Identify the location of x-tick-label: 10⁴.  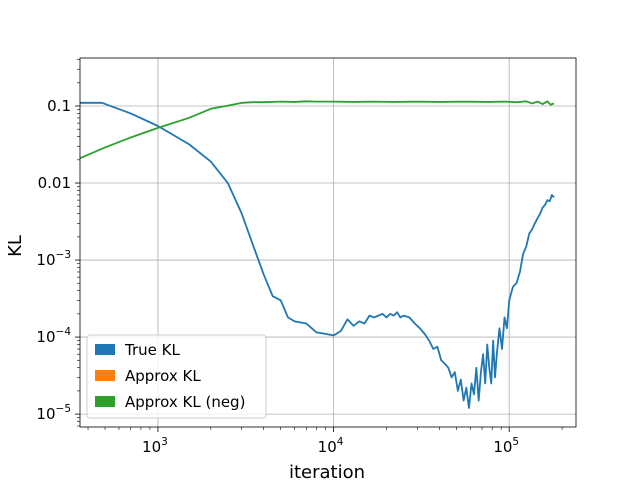
(331, 446).